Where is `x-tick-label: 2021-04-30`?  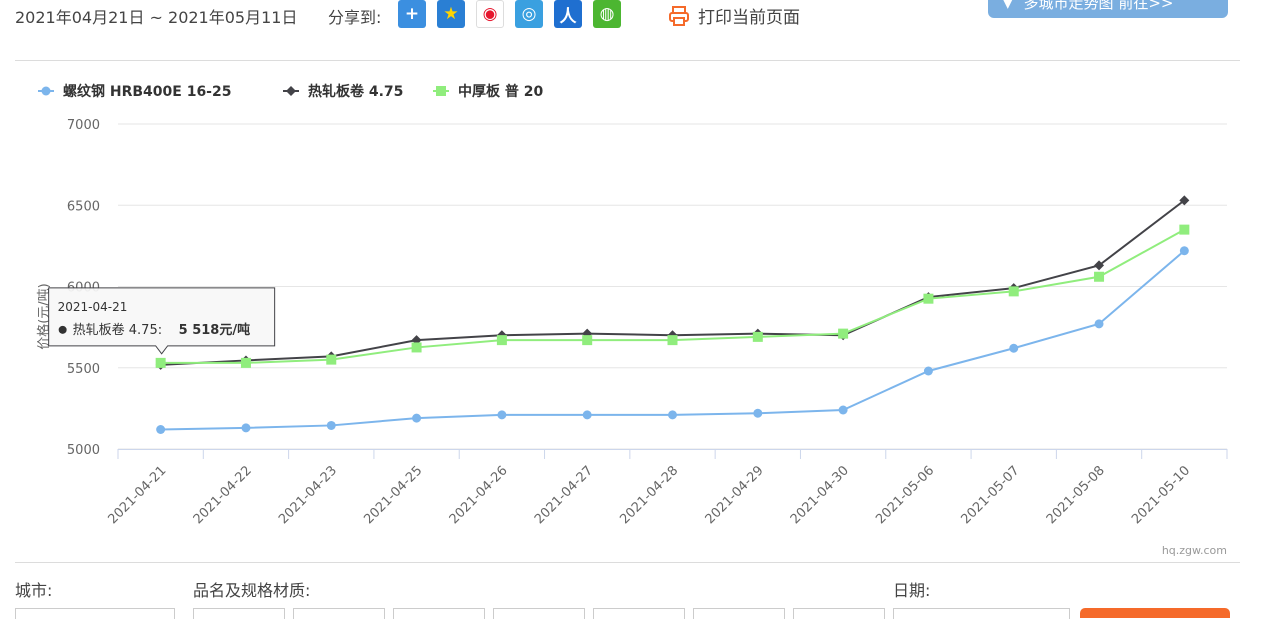
x-tick-label: 2021-04-30 is located at coordinates (820, 495).